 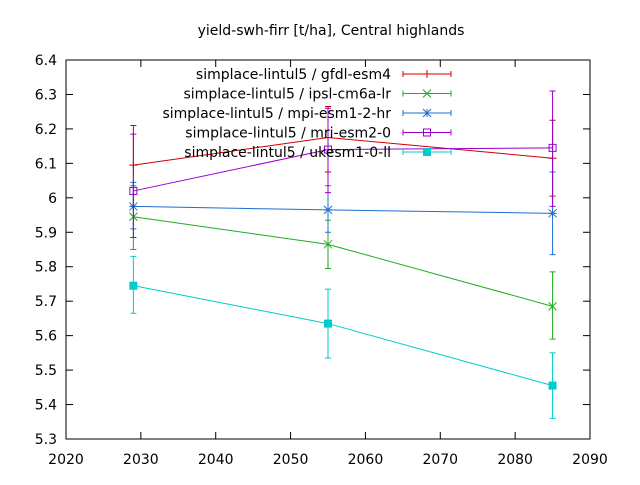 I want to click on y-tick-label: 6.2, so click(x=46, y=130).